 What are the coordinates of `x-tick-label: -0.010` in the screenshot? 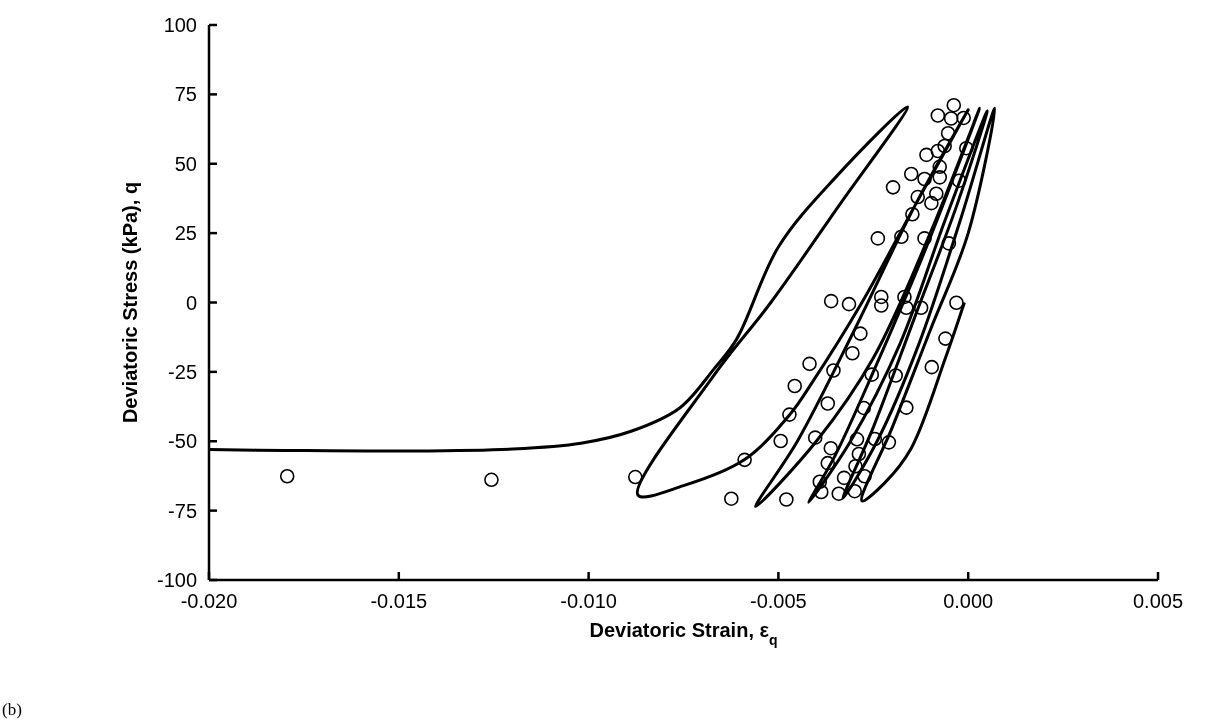 It's located at (588, 601).